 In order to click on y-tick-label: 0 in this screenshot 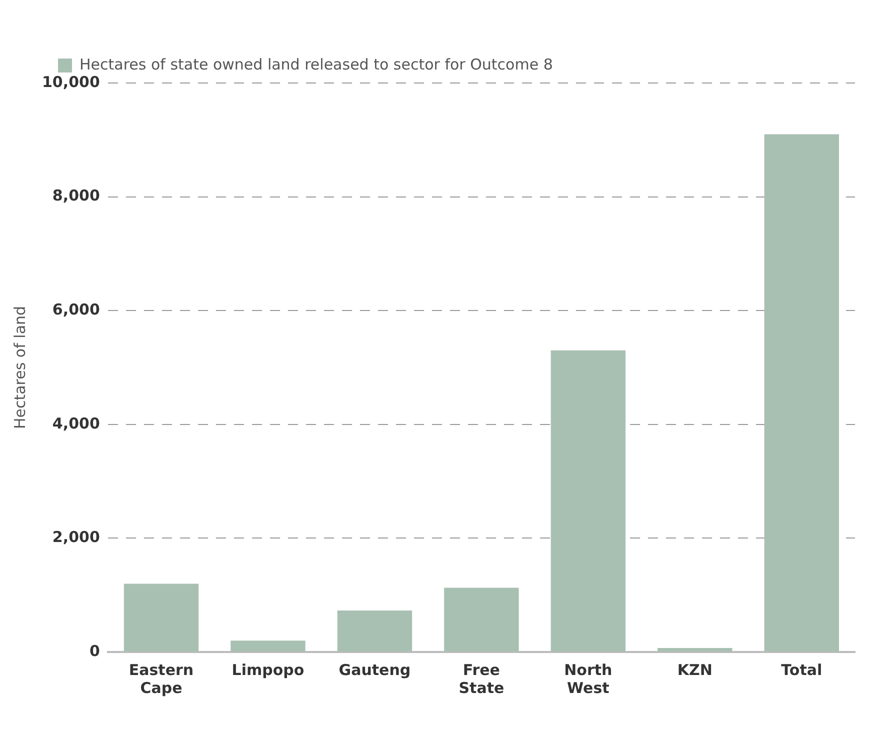, I will do `click(94, 651)`.